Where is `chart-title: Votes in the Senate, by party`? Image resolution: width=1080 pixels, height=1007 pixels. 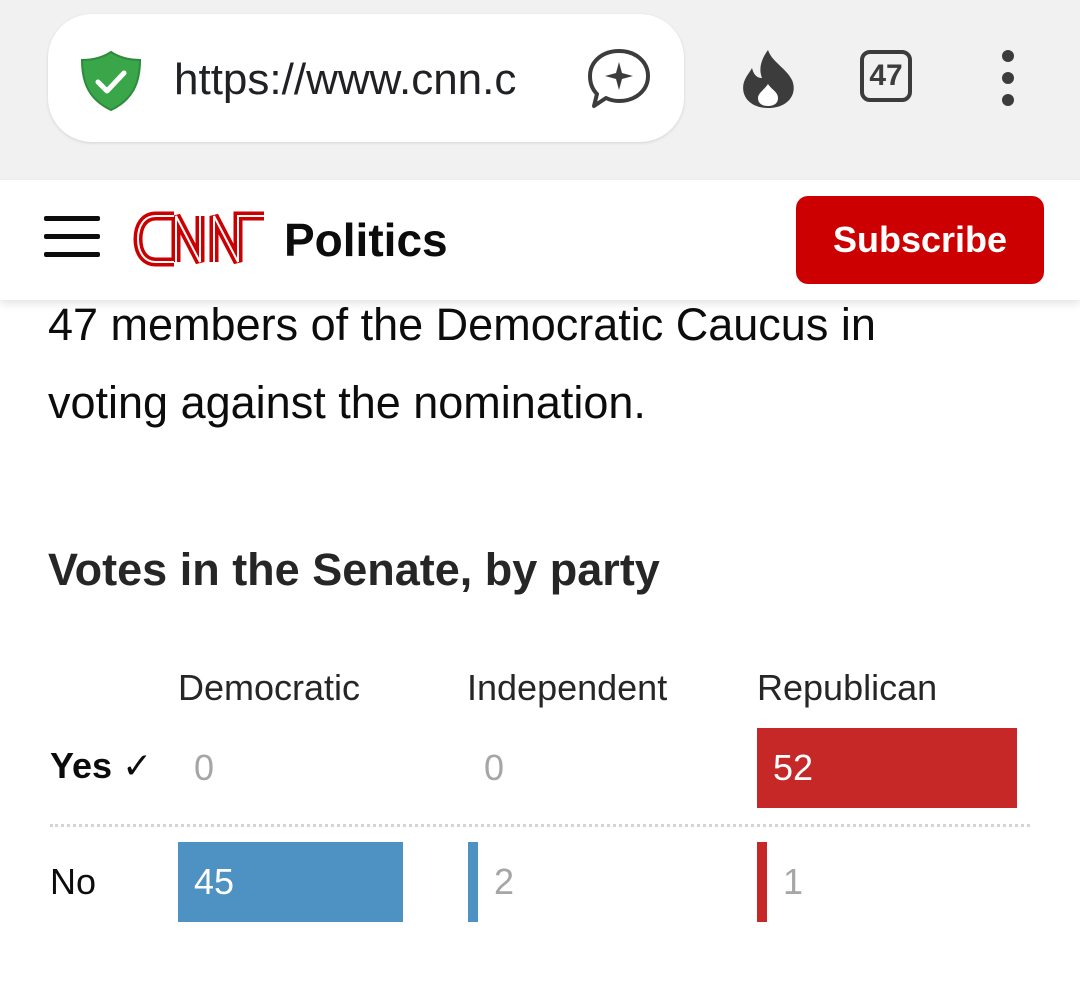
chart-title: Votes in the Senate, by party is located at coordinates (354, 569).